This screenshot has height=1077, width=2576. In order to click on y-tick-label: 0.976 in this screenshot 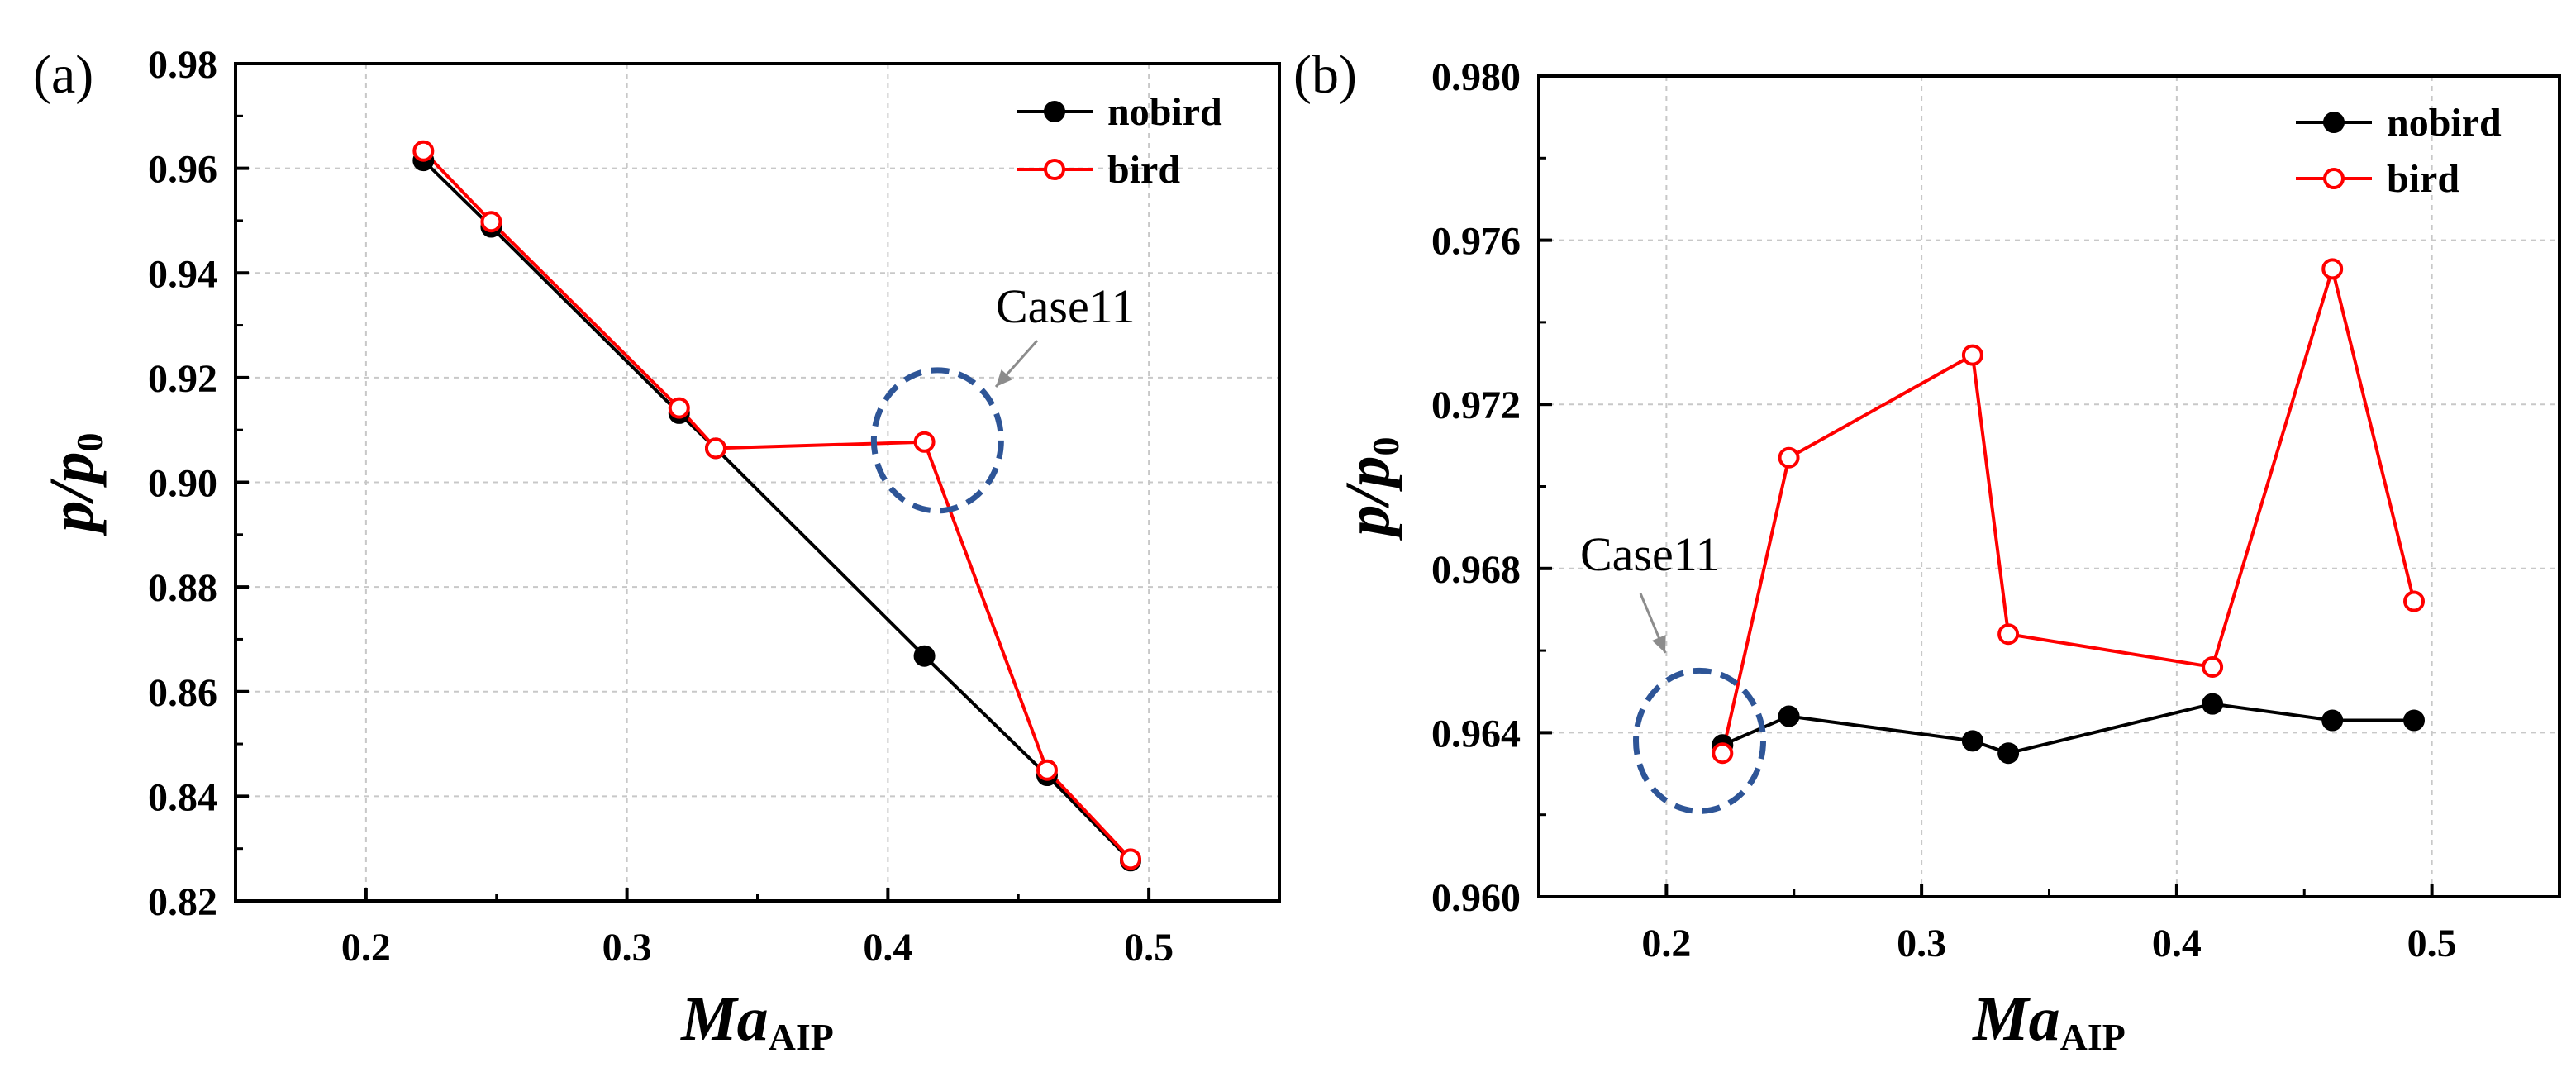, I will do `click(1476, 242)`.